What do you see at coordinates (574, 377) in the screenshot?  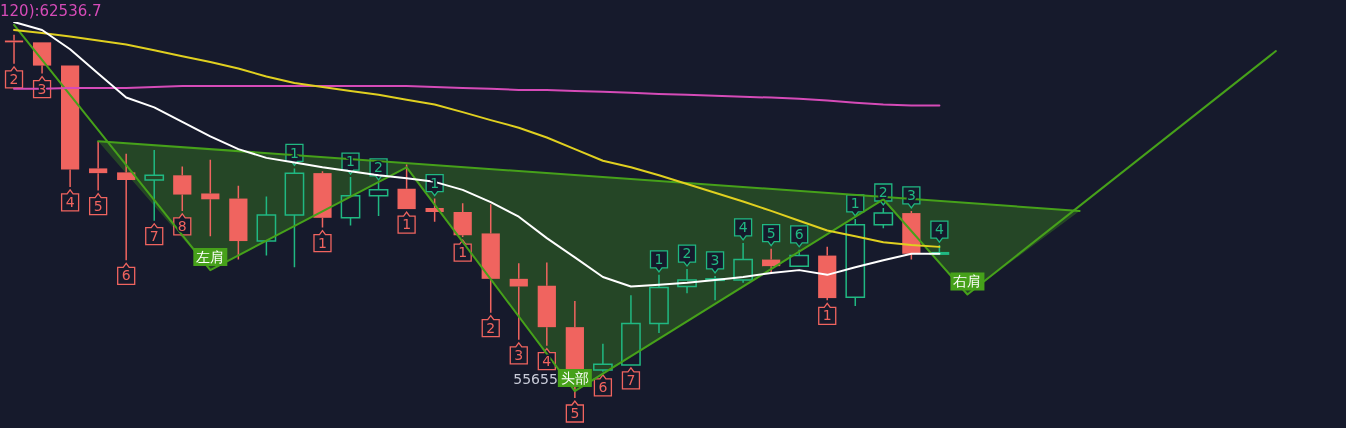 I see `annotation: 头部` at bounding box center [574, 377].